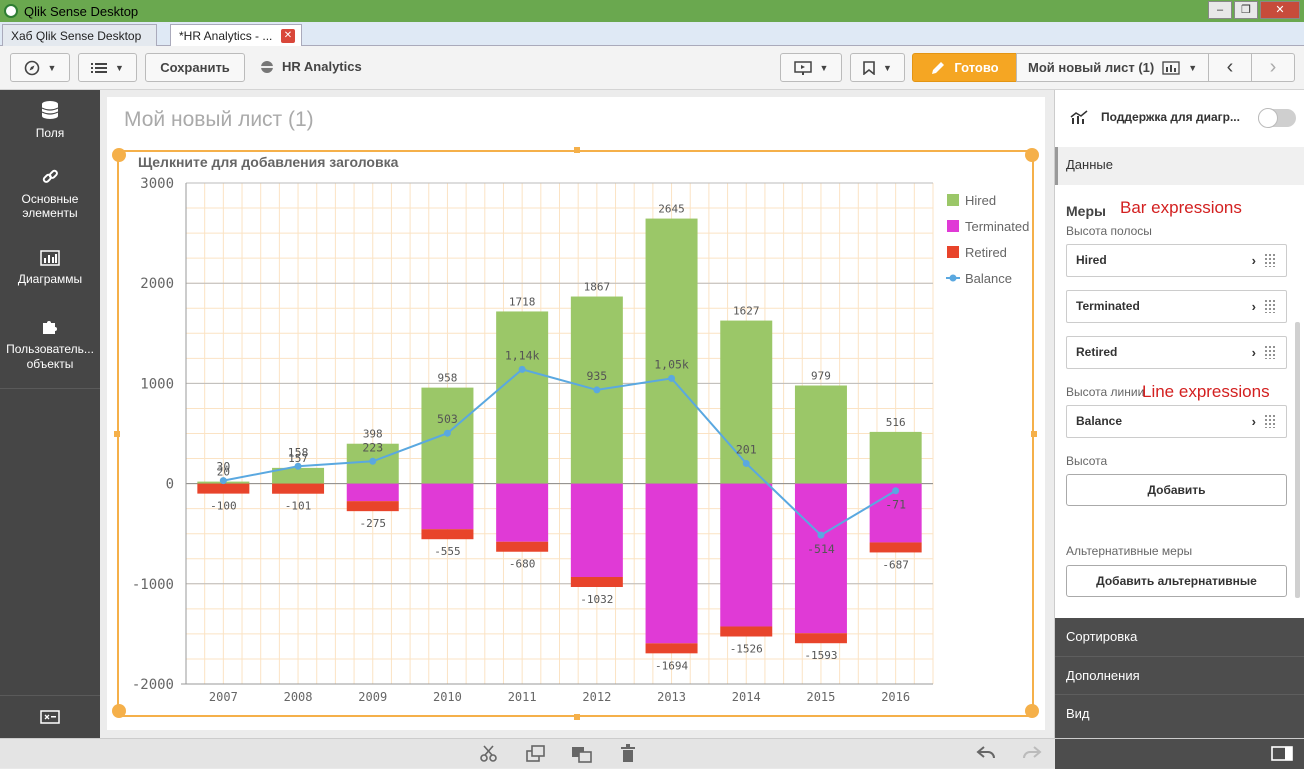 This screenshot has width=1304, height=769. I want to click on resize-handle-left, so click(117, 434).